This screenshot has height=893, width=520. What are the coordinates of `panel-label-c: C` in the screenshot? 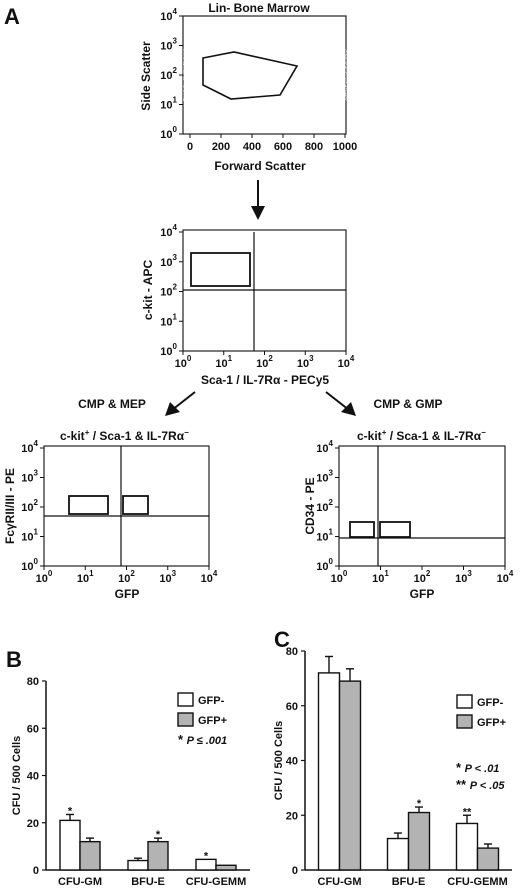 It's located at (282, 639).